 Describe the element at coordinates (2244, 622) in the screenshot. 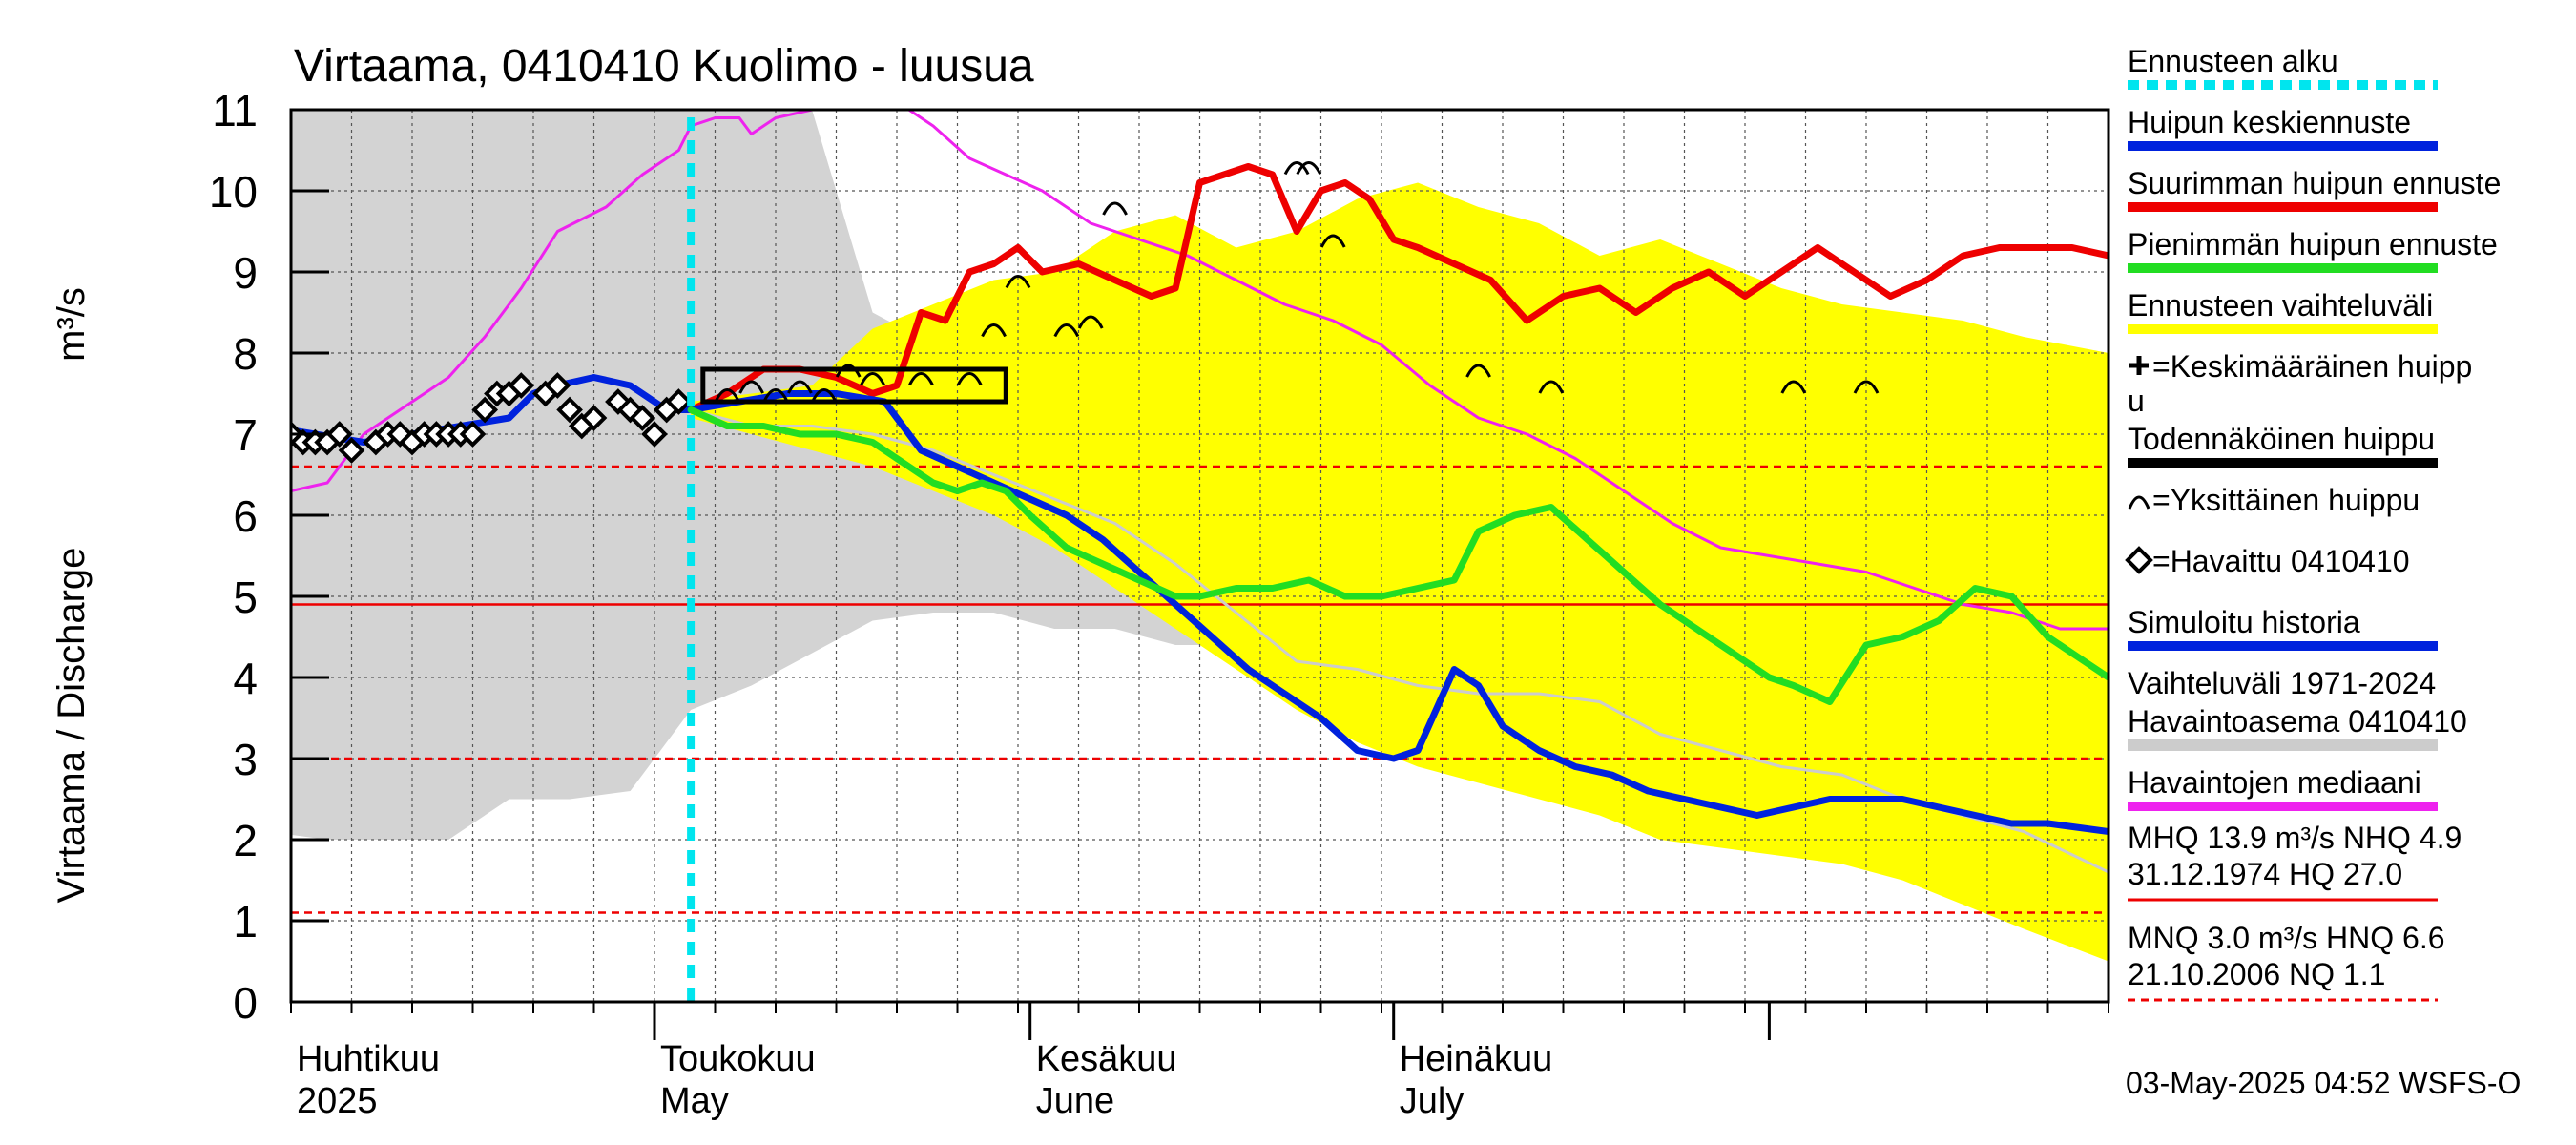

I see `legend-label: Simuloitu historia` at that location.